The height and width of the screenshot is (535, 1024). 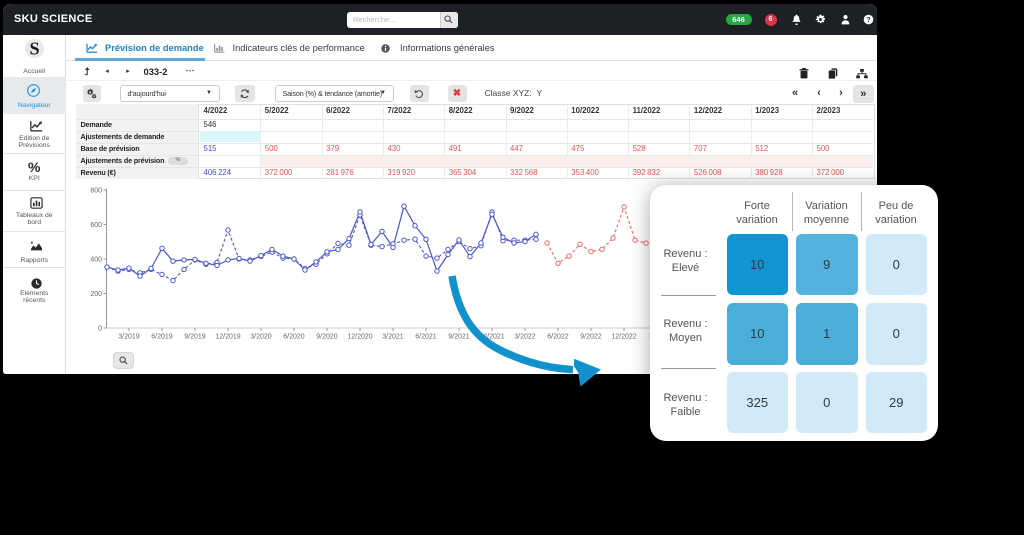 I want to click on svg-text: 3/2022, so click(x=525, y=337).